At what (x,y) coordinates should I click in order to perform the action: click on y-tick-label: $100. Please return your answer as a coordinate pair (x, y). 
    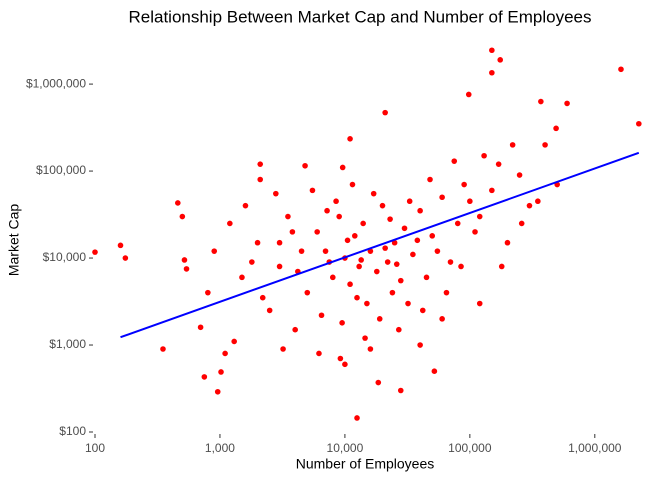
    Looking at the image, I should click on (72, 431).